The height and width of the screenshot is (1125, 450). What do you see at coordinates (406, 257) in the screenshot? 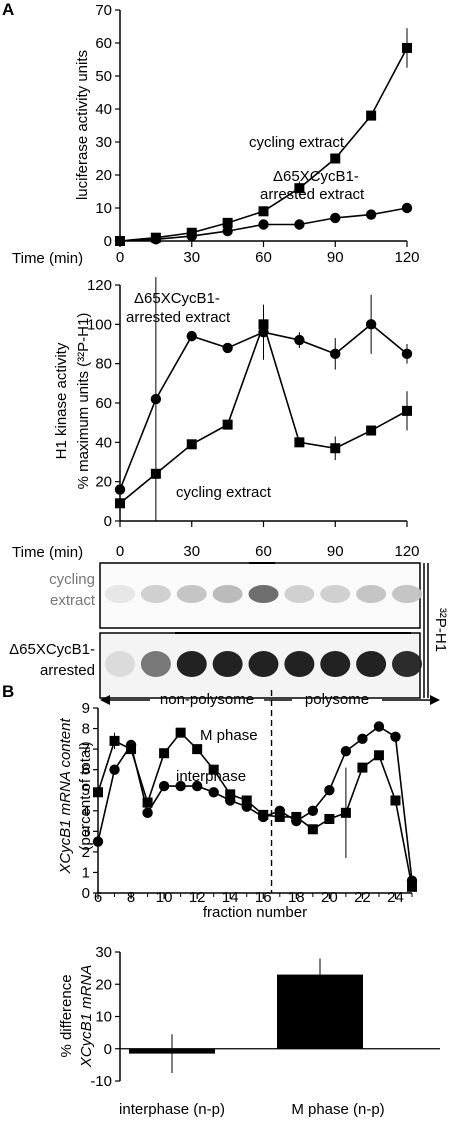
I see `c1-xtick-label: 120` at bounding box center [406, 257].